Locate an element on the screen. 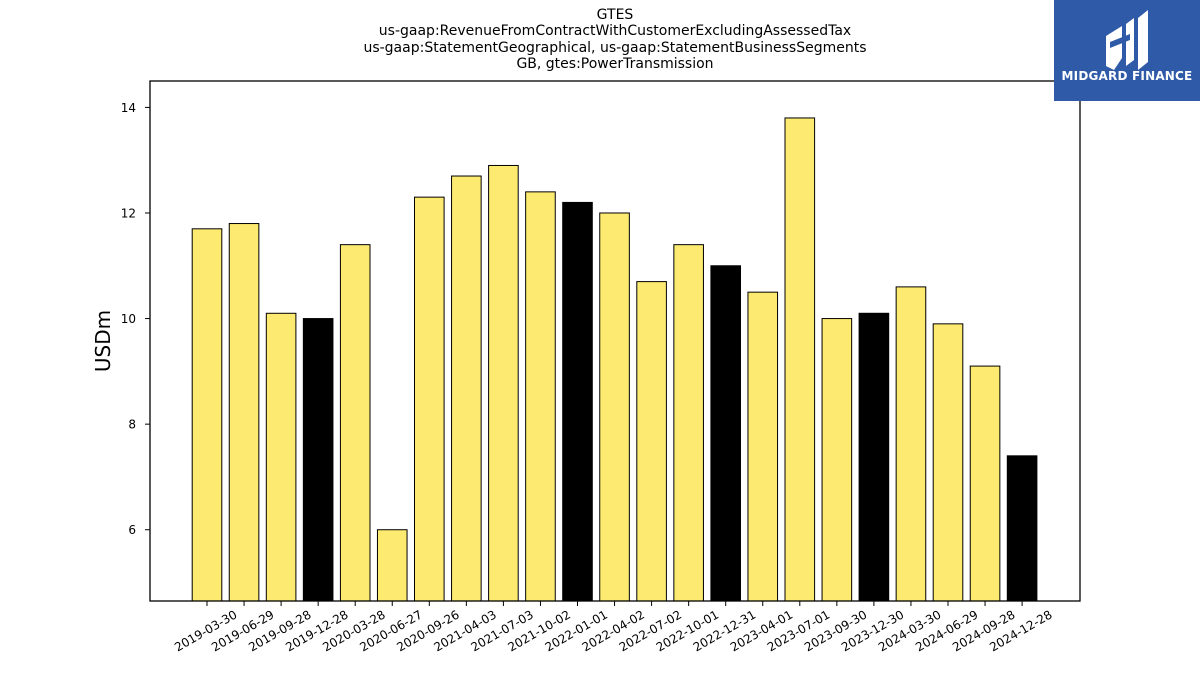 The height and width of the screenshot is (675, 1200). y-tick-label: 14 is located at coordinates (128, 108).